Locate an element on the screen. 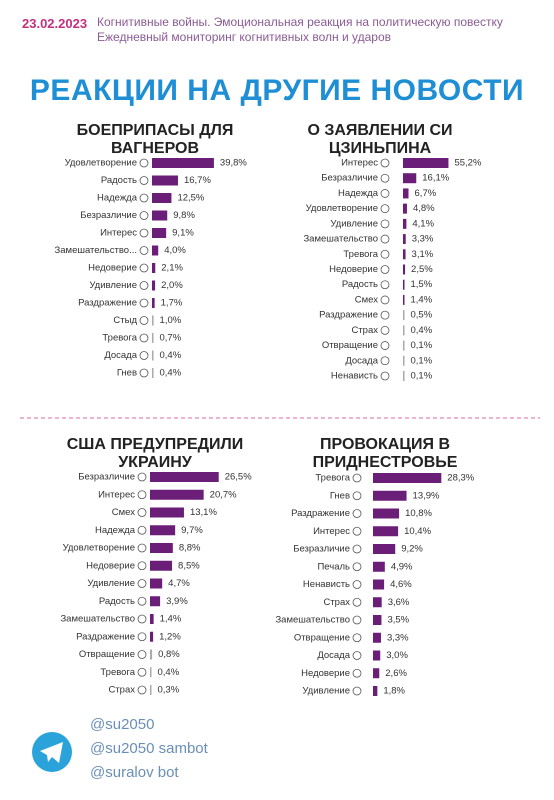 Image resolution: width=554 pixels, height=800 pixels. value-label: 4,7% is located at coordinates (179, 583).